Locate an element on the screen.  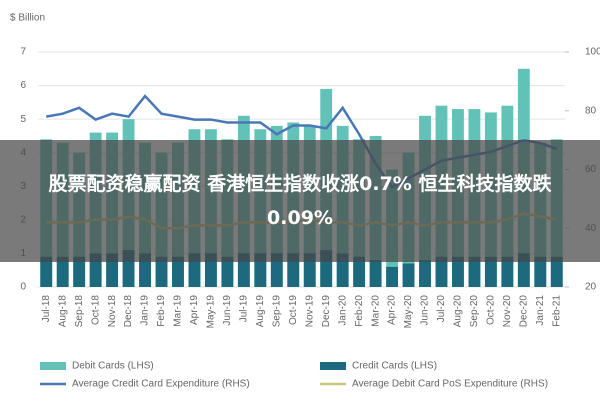
x-tick-label: Mar-19 is located at coordinates (178, 311).